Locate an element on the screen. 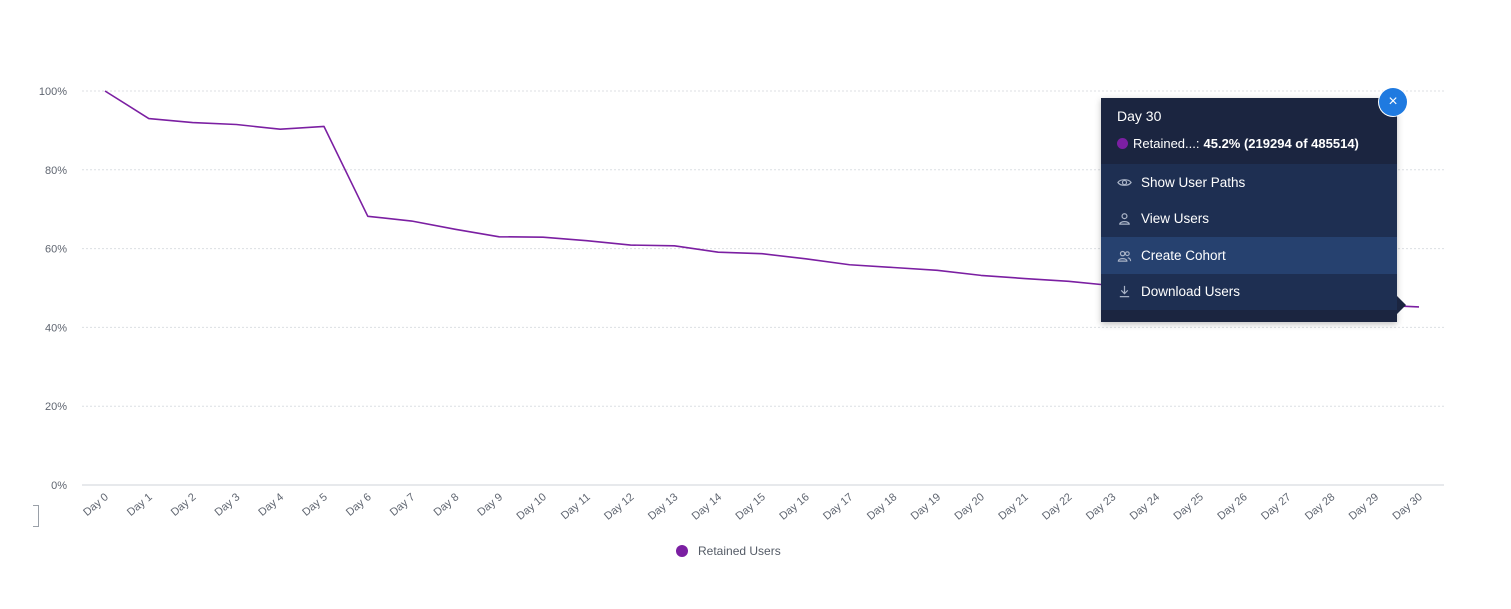 This screenshot has width=1511, height=609. tooltip-series-label: Retained...: is located at coordinates (1166, 143).